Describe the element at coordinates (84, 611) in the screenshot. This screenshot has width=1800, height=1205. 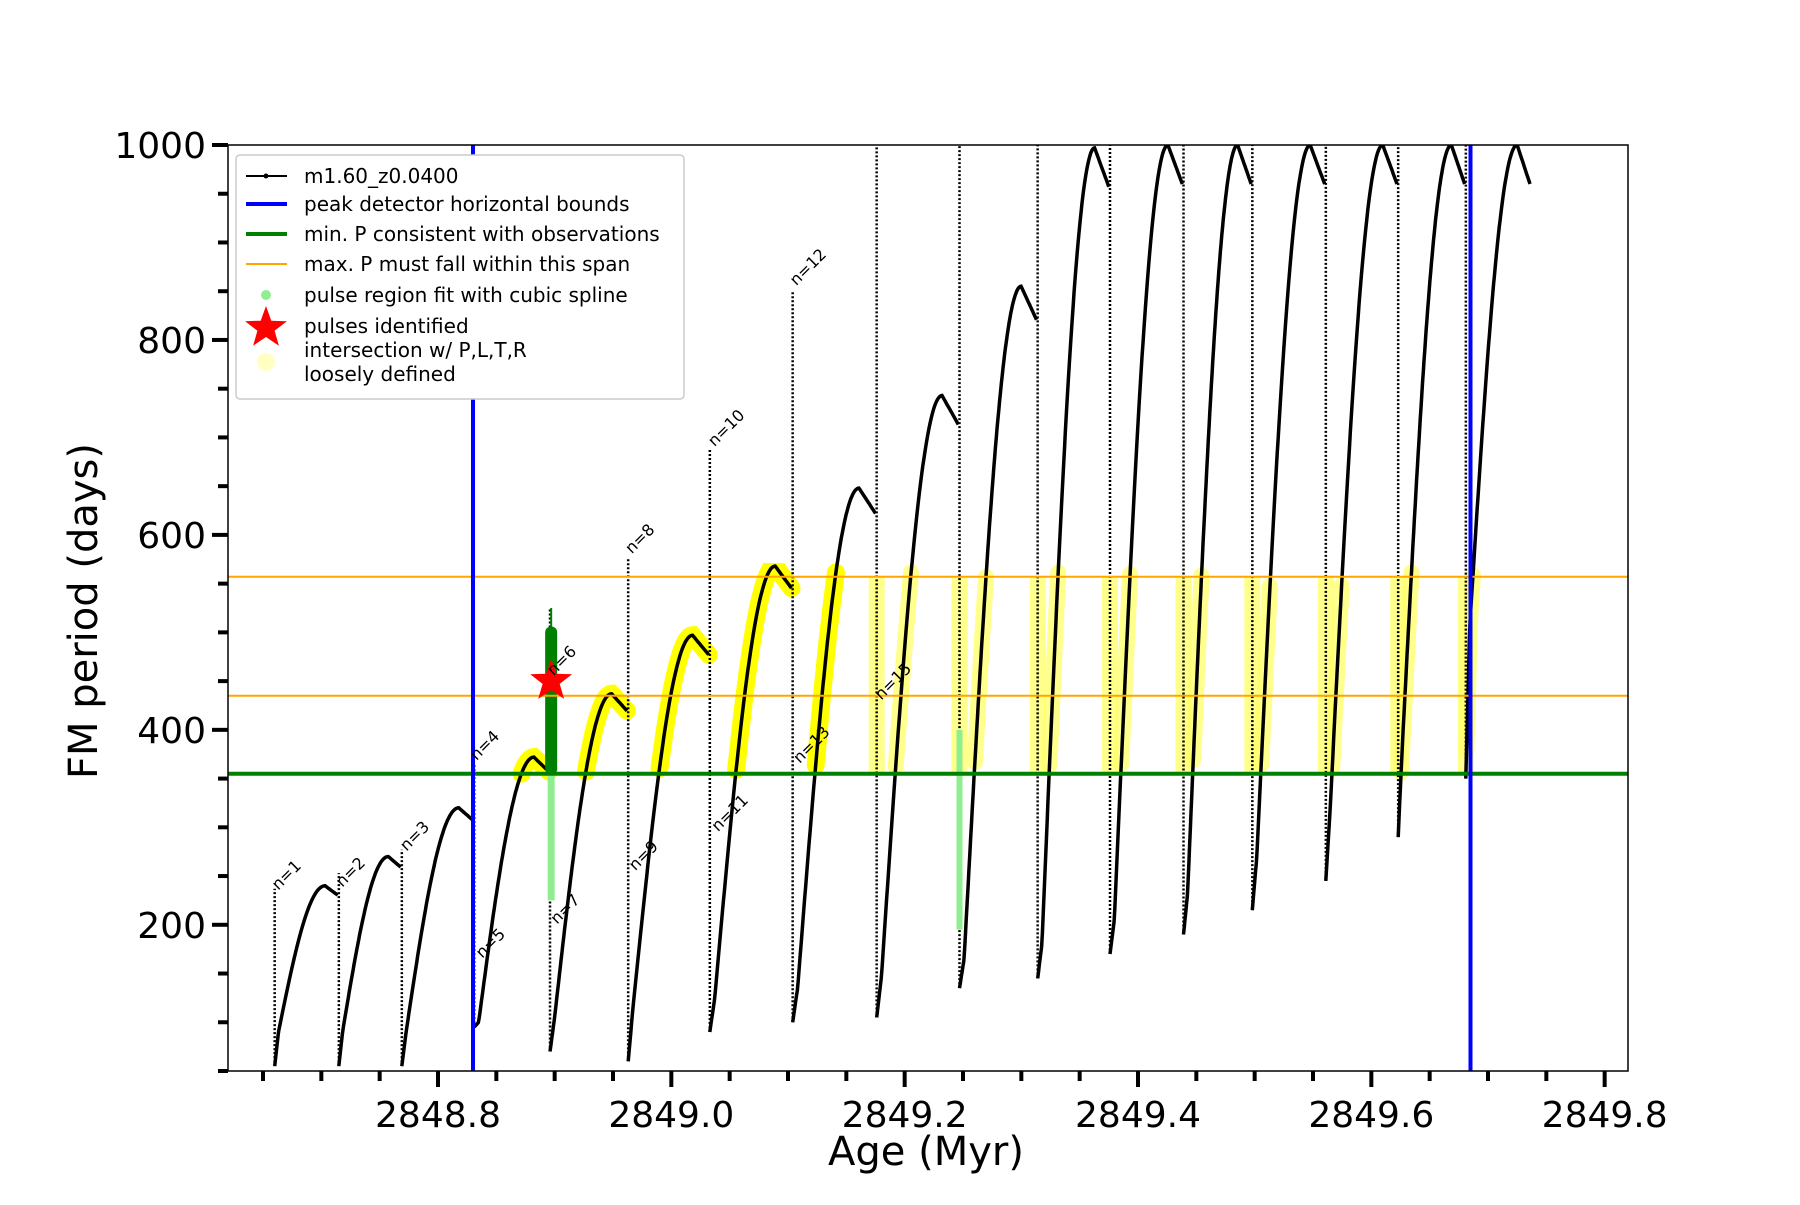
I see `y-axis-label: FM period (days)` at that location.